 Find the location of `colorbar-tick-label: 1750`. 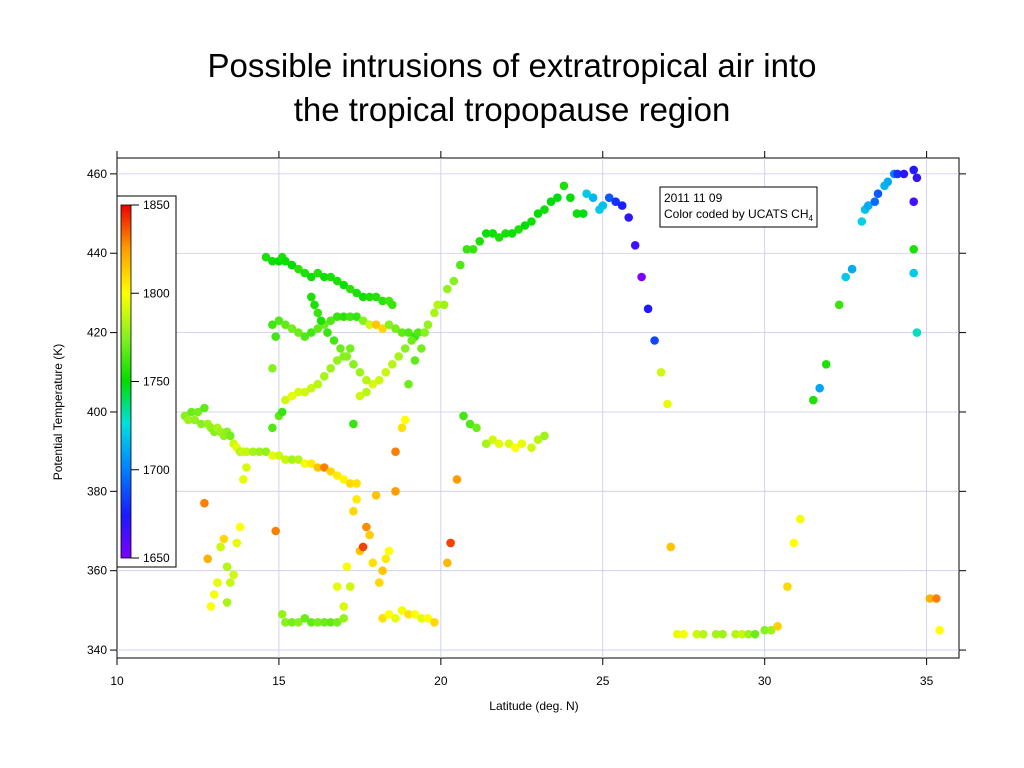

colorbar-tick-label: 1750 is located at coordinates (156, 382).